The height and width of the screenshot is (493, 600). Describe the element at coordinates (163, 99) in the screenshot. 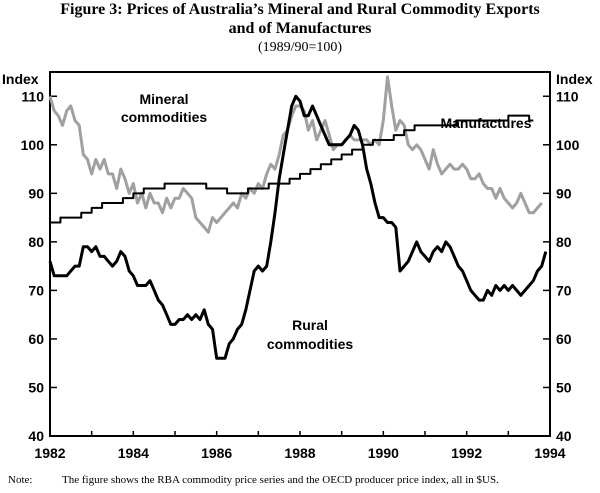

I see `series-label-mineral-line1: Mineral` at that location.